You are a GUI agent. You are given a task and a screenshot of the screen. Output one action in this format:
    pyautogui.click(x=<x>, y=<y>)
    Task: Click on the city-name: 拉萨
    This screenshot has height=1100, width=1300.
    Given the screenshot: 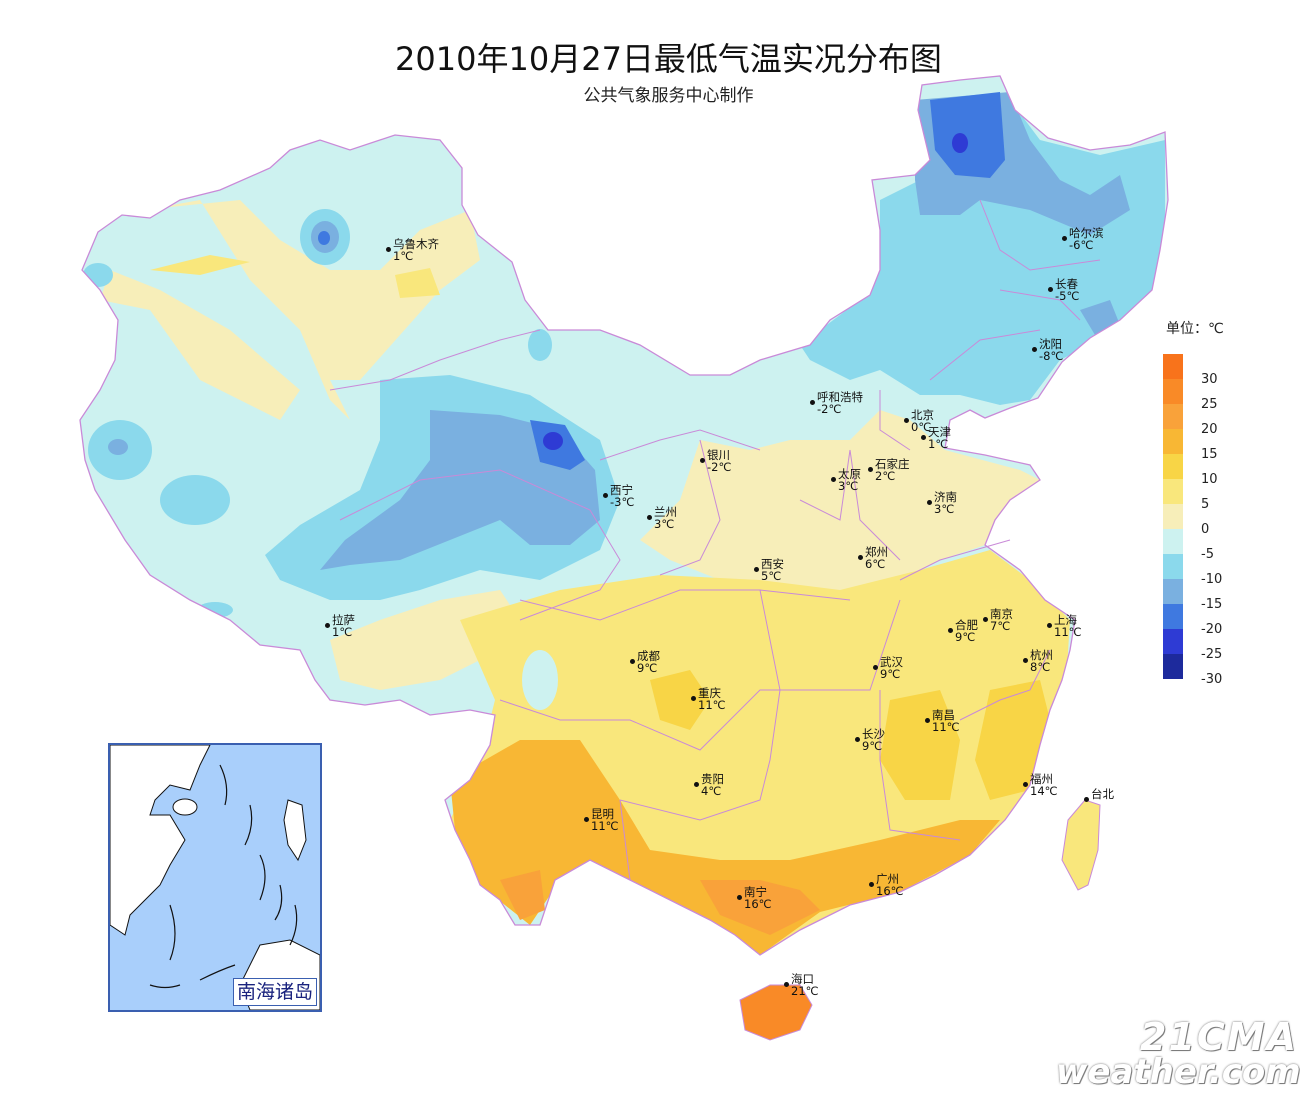 What is the action you would take?
    pyautogui.click(x=343, y=620)
    